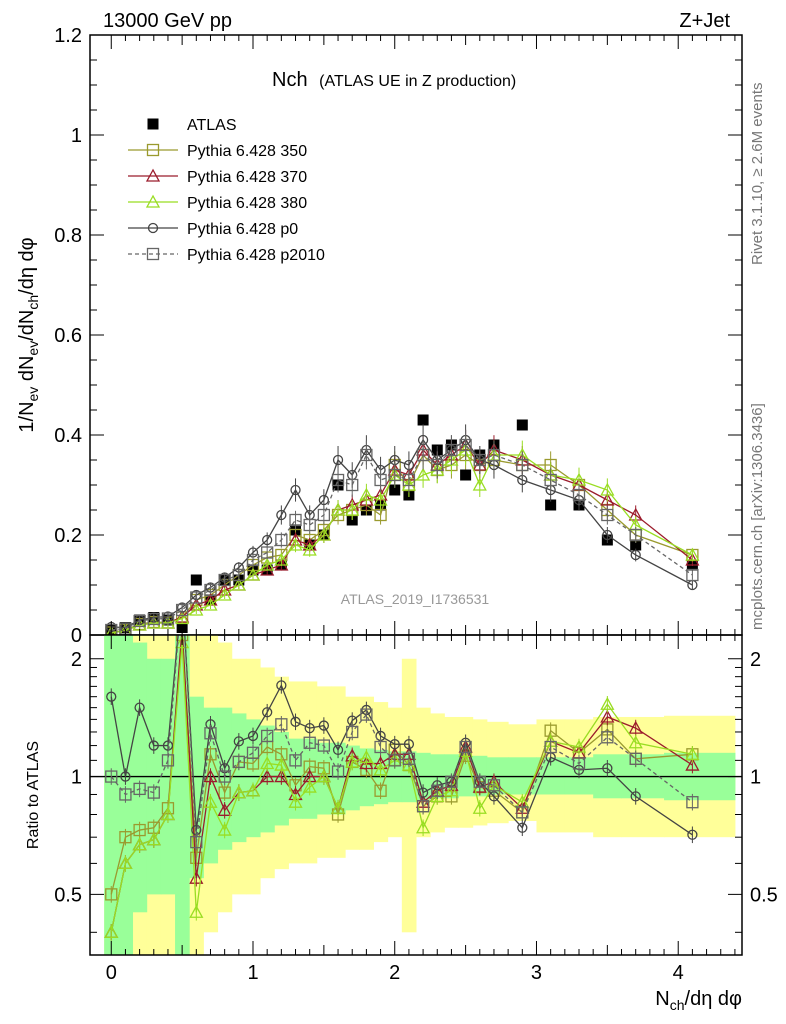  Describe the element at coordinates (192, 125) in the screenshot. I see `legend-entry-0: ATLAS` at that location.